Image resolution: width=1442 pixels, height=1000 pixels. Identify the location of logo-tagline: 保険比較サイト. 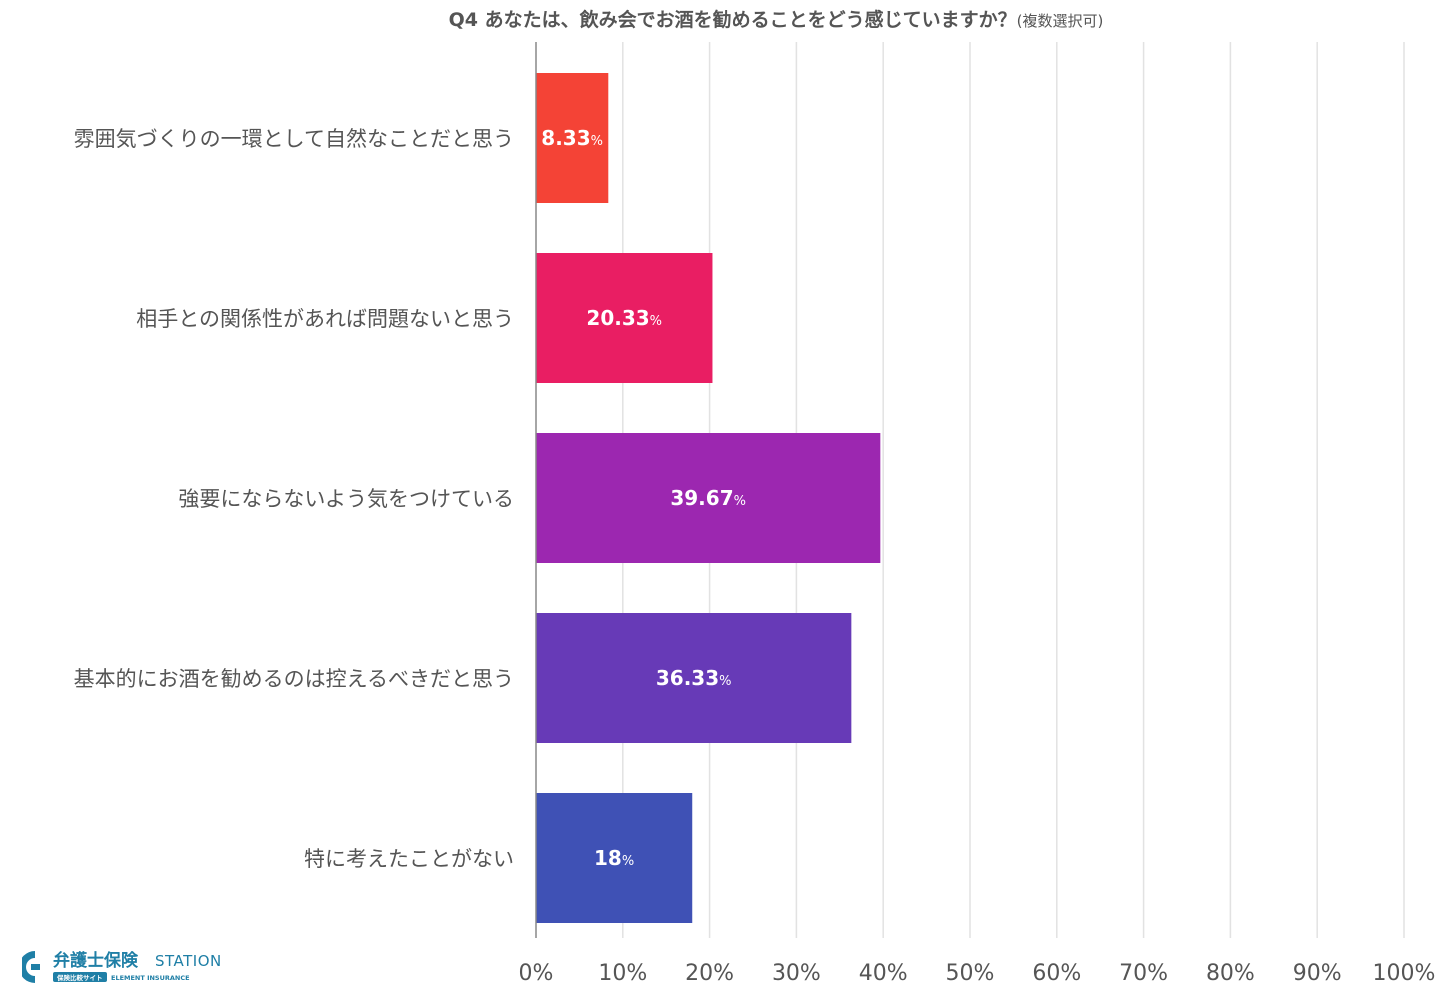
(79, 977).